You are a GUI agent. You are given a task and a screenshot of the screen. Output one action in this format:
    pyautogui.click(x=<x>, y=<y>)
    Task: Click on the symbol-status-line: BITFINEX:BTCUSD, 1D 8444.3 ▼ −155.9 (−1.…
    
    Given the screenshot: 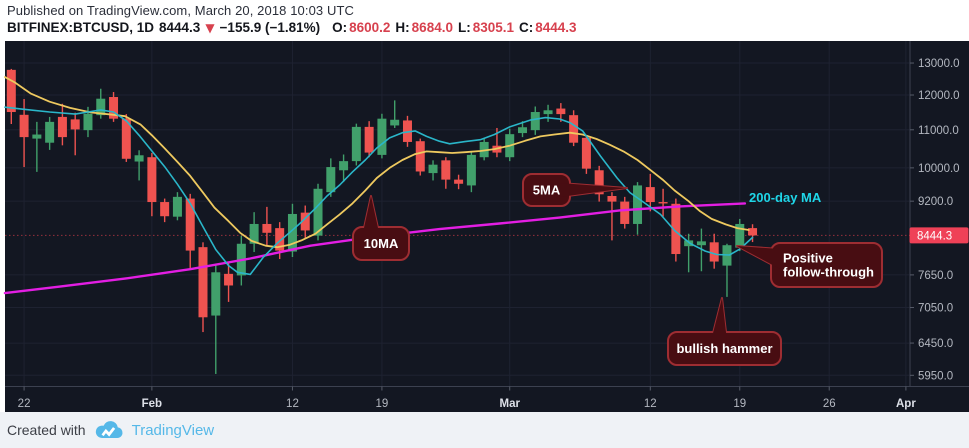 What is the action you would take?
    pyautogui.click(x=488, y=27)
    